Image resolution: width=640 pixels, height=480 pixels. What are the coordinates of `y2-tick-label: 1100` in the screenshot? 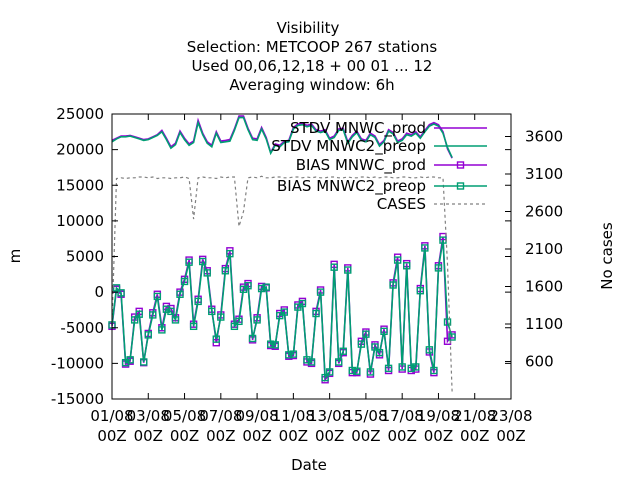 It's located at (544, 324).